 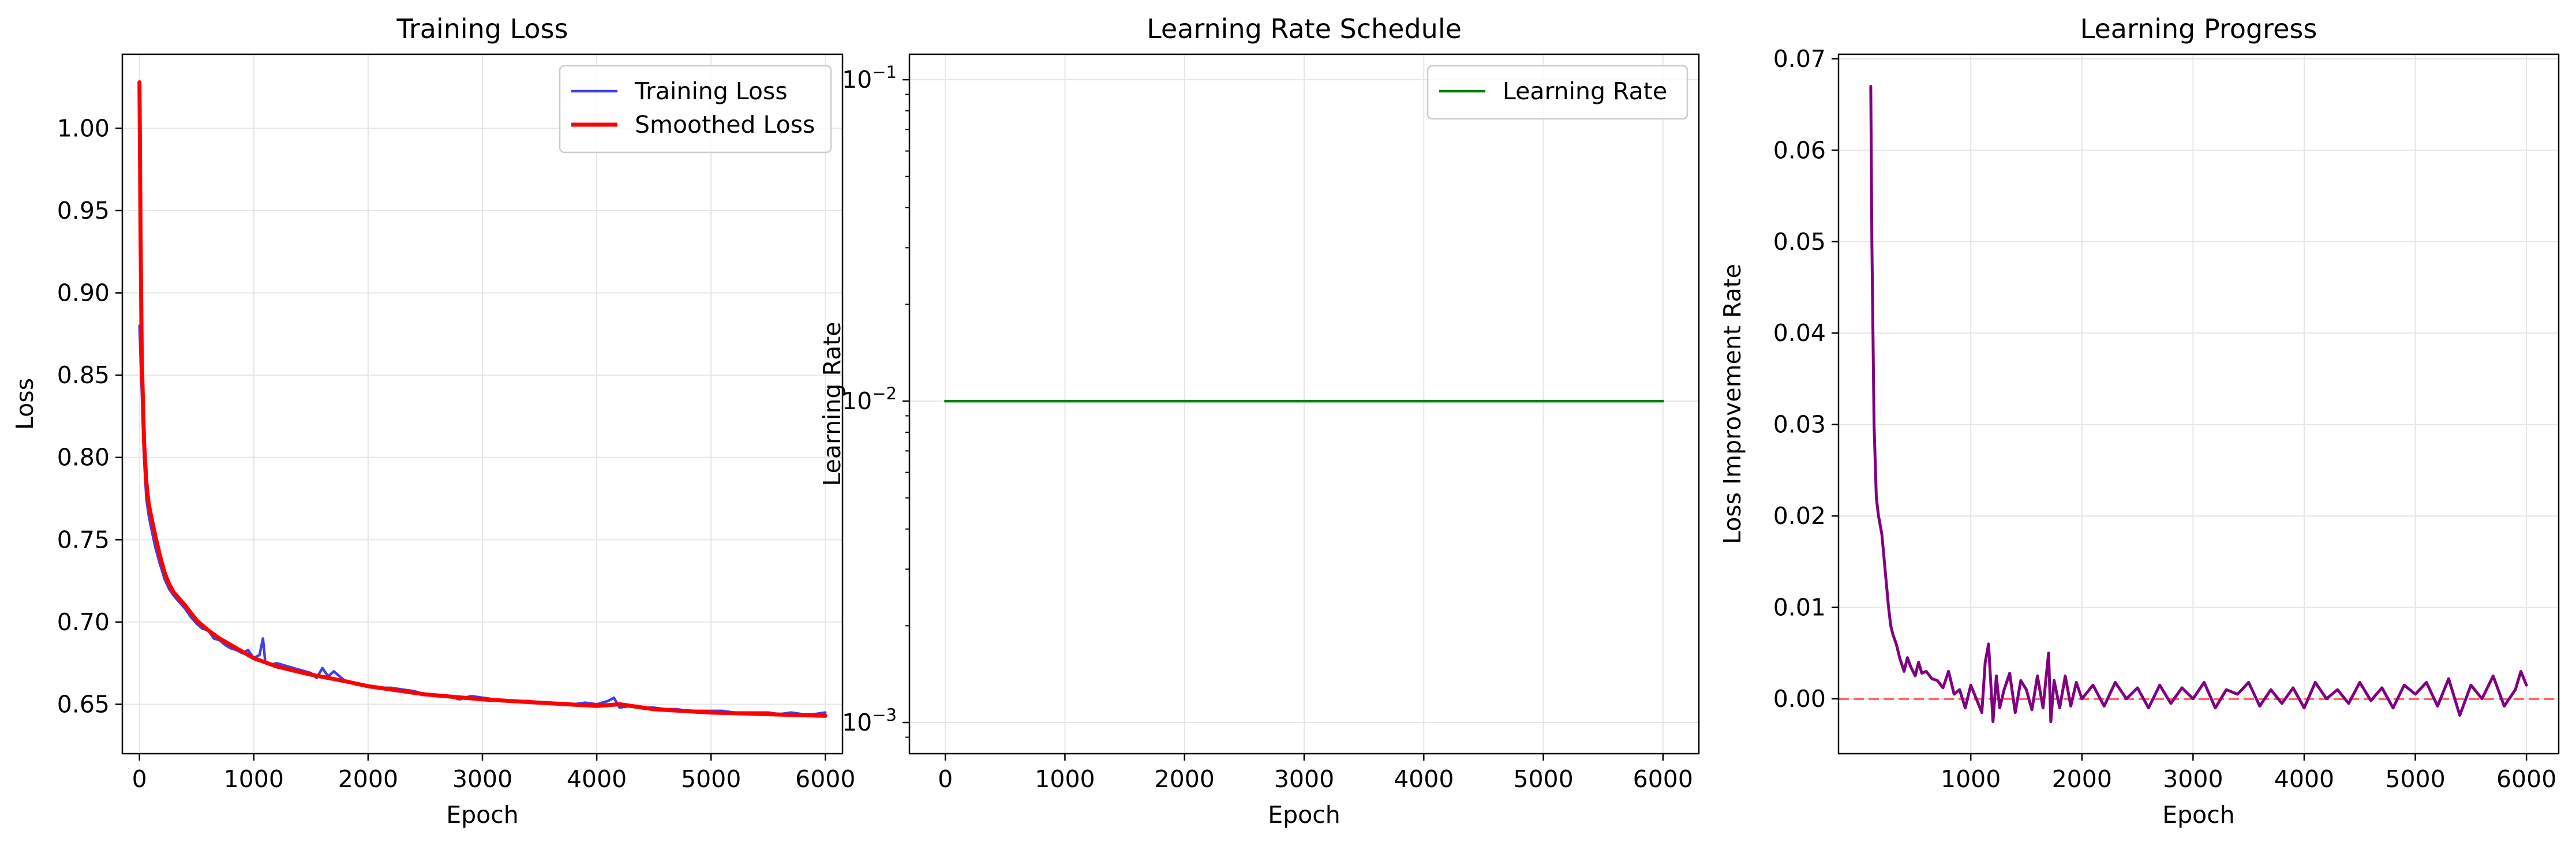 What do you see at coordinates (83, 457) in the screenshot?
I see `training-loss-y-tick-label: 0.80` at bounding box center [83, 457].